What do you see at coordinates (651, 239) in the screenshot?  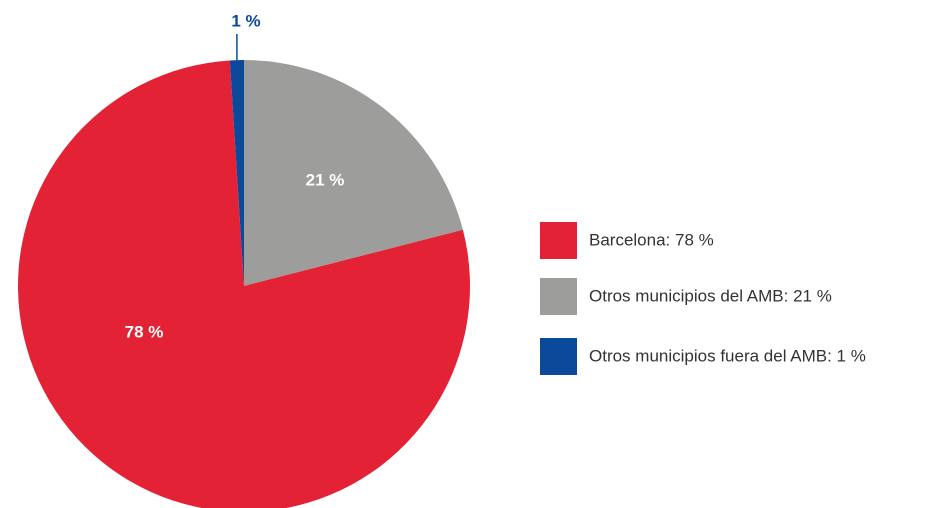 I see `legend-label: Barcelona: 78 %` at bounding box center [651, 239].